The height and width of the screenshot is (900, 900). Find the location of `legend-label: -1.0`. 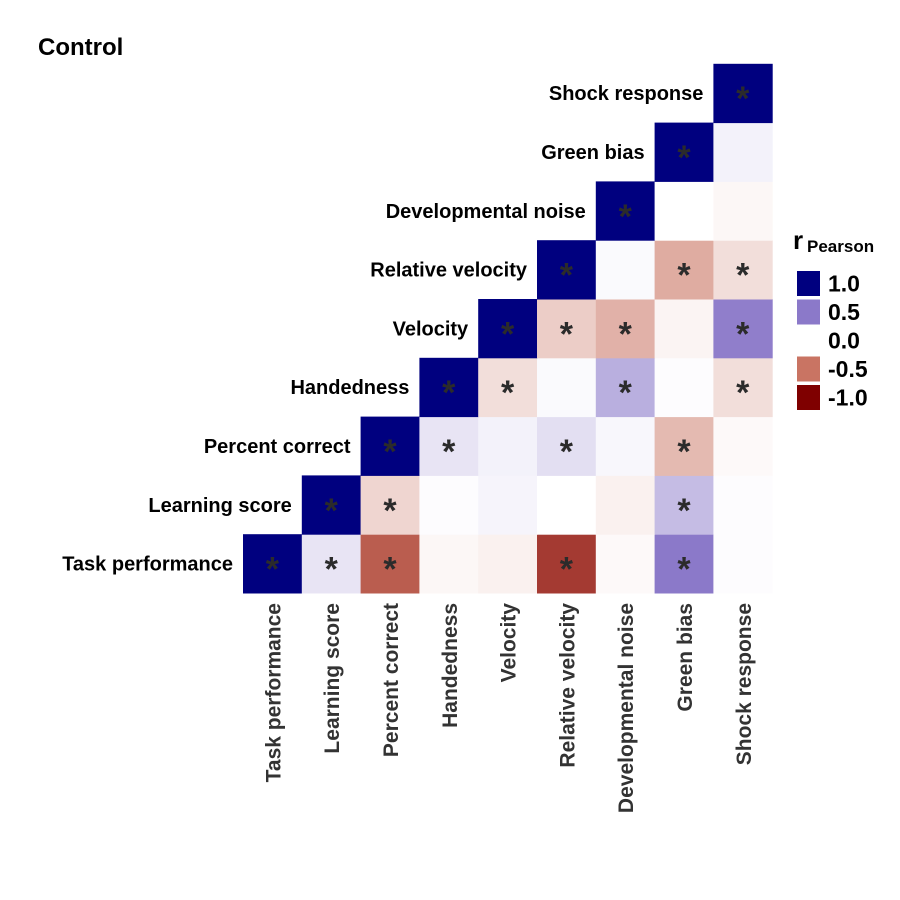

legend-label: -1.0 is located at coordinates (848, 398).